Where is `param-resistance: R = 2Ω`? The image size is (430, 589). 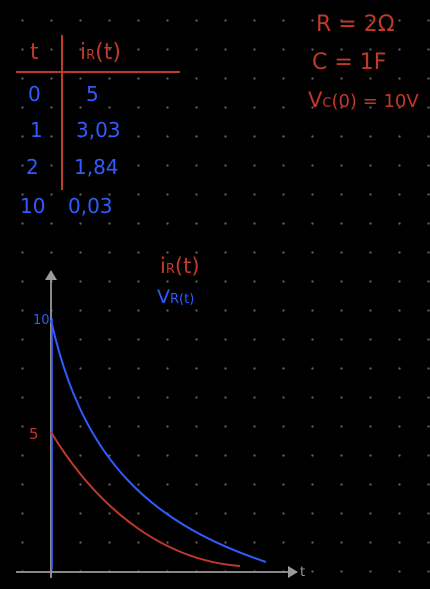
param-resistance: R = 2Ω is located at coordinates (355, 24).